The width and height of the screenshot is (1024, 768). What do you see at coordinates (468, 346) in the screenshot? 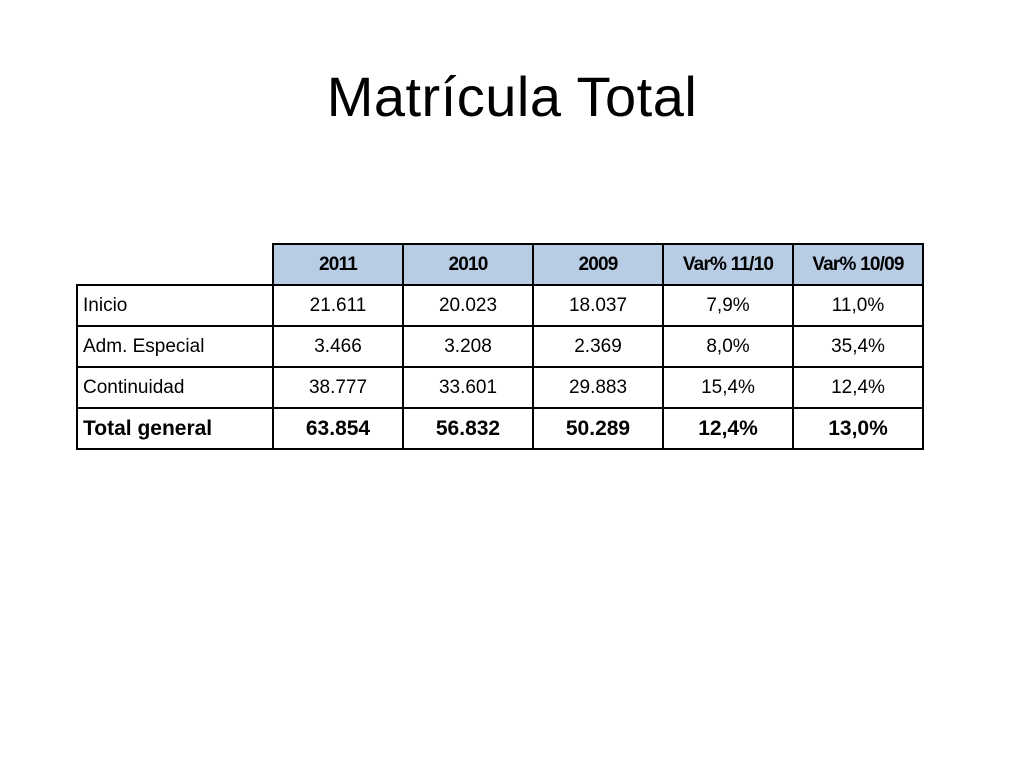
I see `table-cell: 3.208` at bounding box center [468, 346].